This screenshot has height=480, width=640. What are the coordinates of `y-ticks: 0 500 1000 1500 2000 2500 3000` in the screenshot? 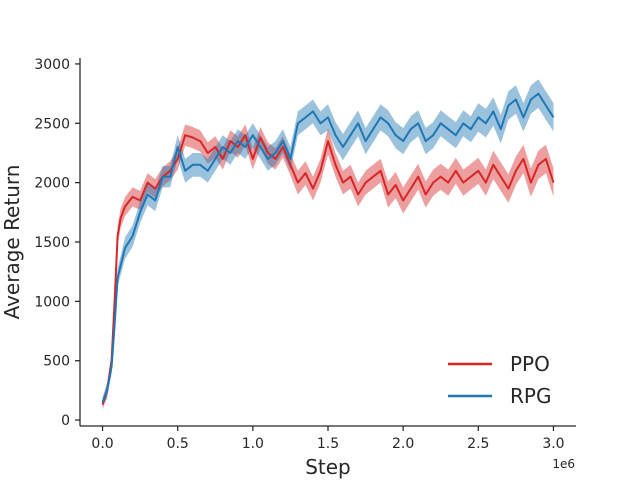 It's located at (57, 243).